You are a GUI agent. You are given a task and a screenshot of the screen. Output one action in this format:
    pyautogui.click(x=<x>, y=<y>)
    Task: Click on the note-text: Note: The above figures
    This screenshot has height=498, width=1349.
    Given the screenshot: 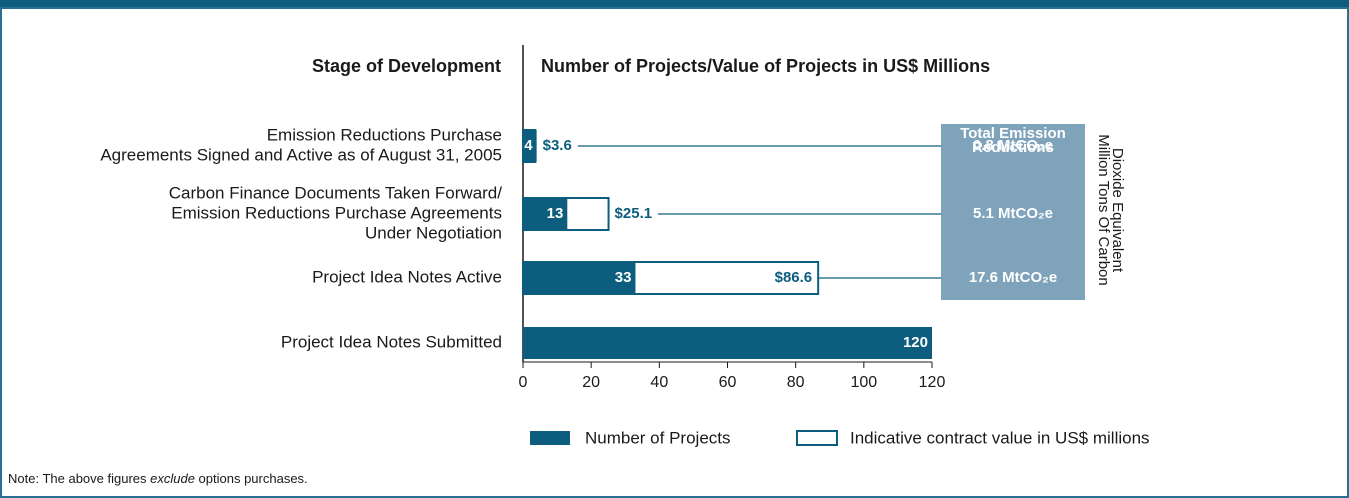 What is the action you would take?
    pyautogui.click(x=79, y=478)
    